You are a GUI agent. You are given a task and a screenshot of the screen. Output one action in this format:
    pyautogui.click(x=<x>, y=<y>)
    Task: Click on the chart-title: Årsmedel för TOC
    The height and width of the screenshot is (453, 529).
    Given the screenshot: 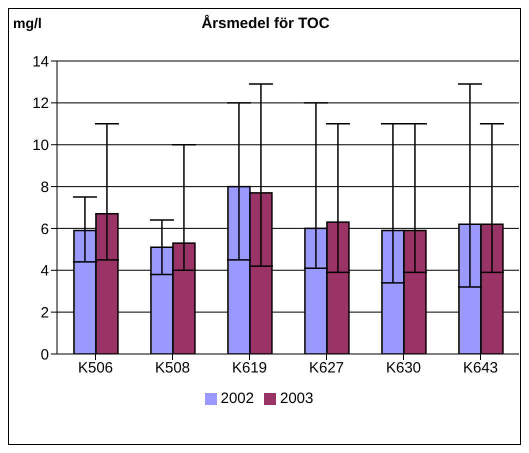 What is the action you would take?
    pyautogui.click(x=265, y=23)
    